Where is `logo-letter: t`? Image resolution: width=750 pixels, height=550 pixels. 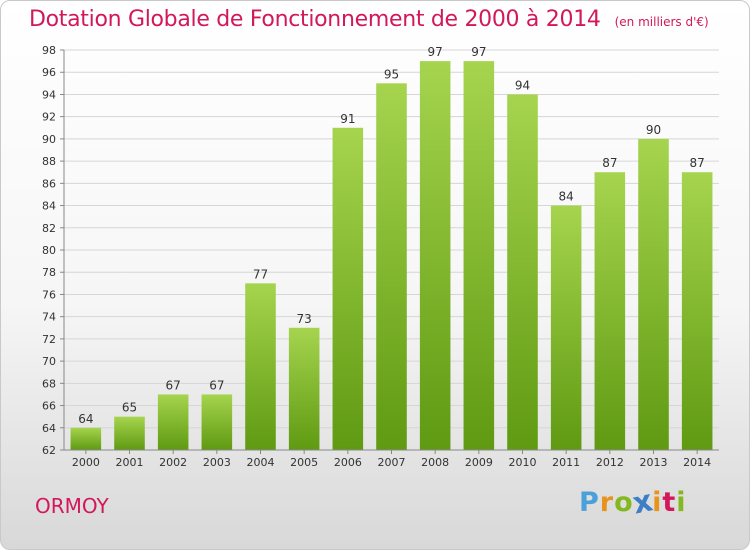 logo-letter: t is located at coordinates (669, 502).